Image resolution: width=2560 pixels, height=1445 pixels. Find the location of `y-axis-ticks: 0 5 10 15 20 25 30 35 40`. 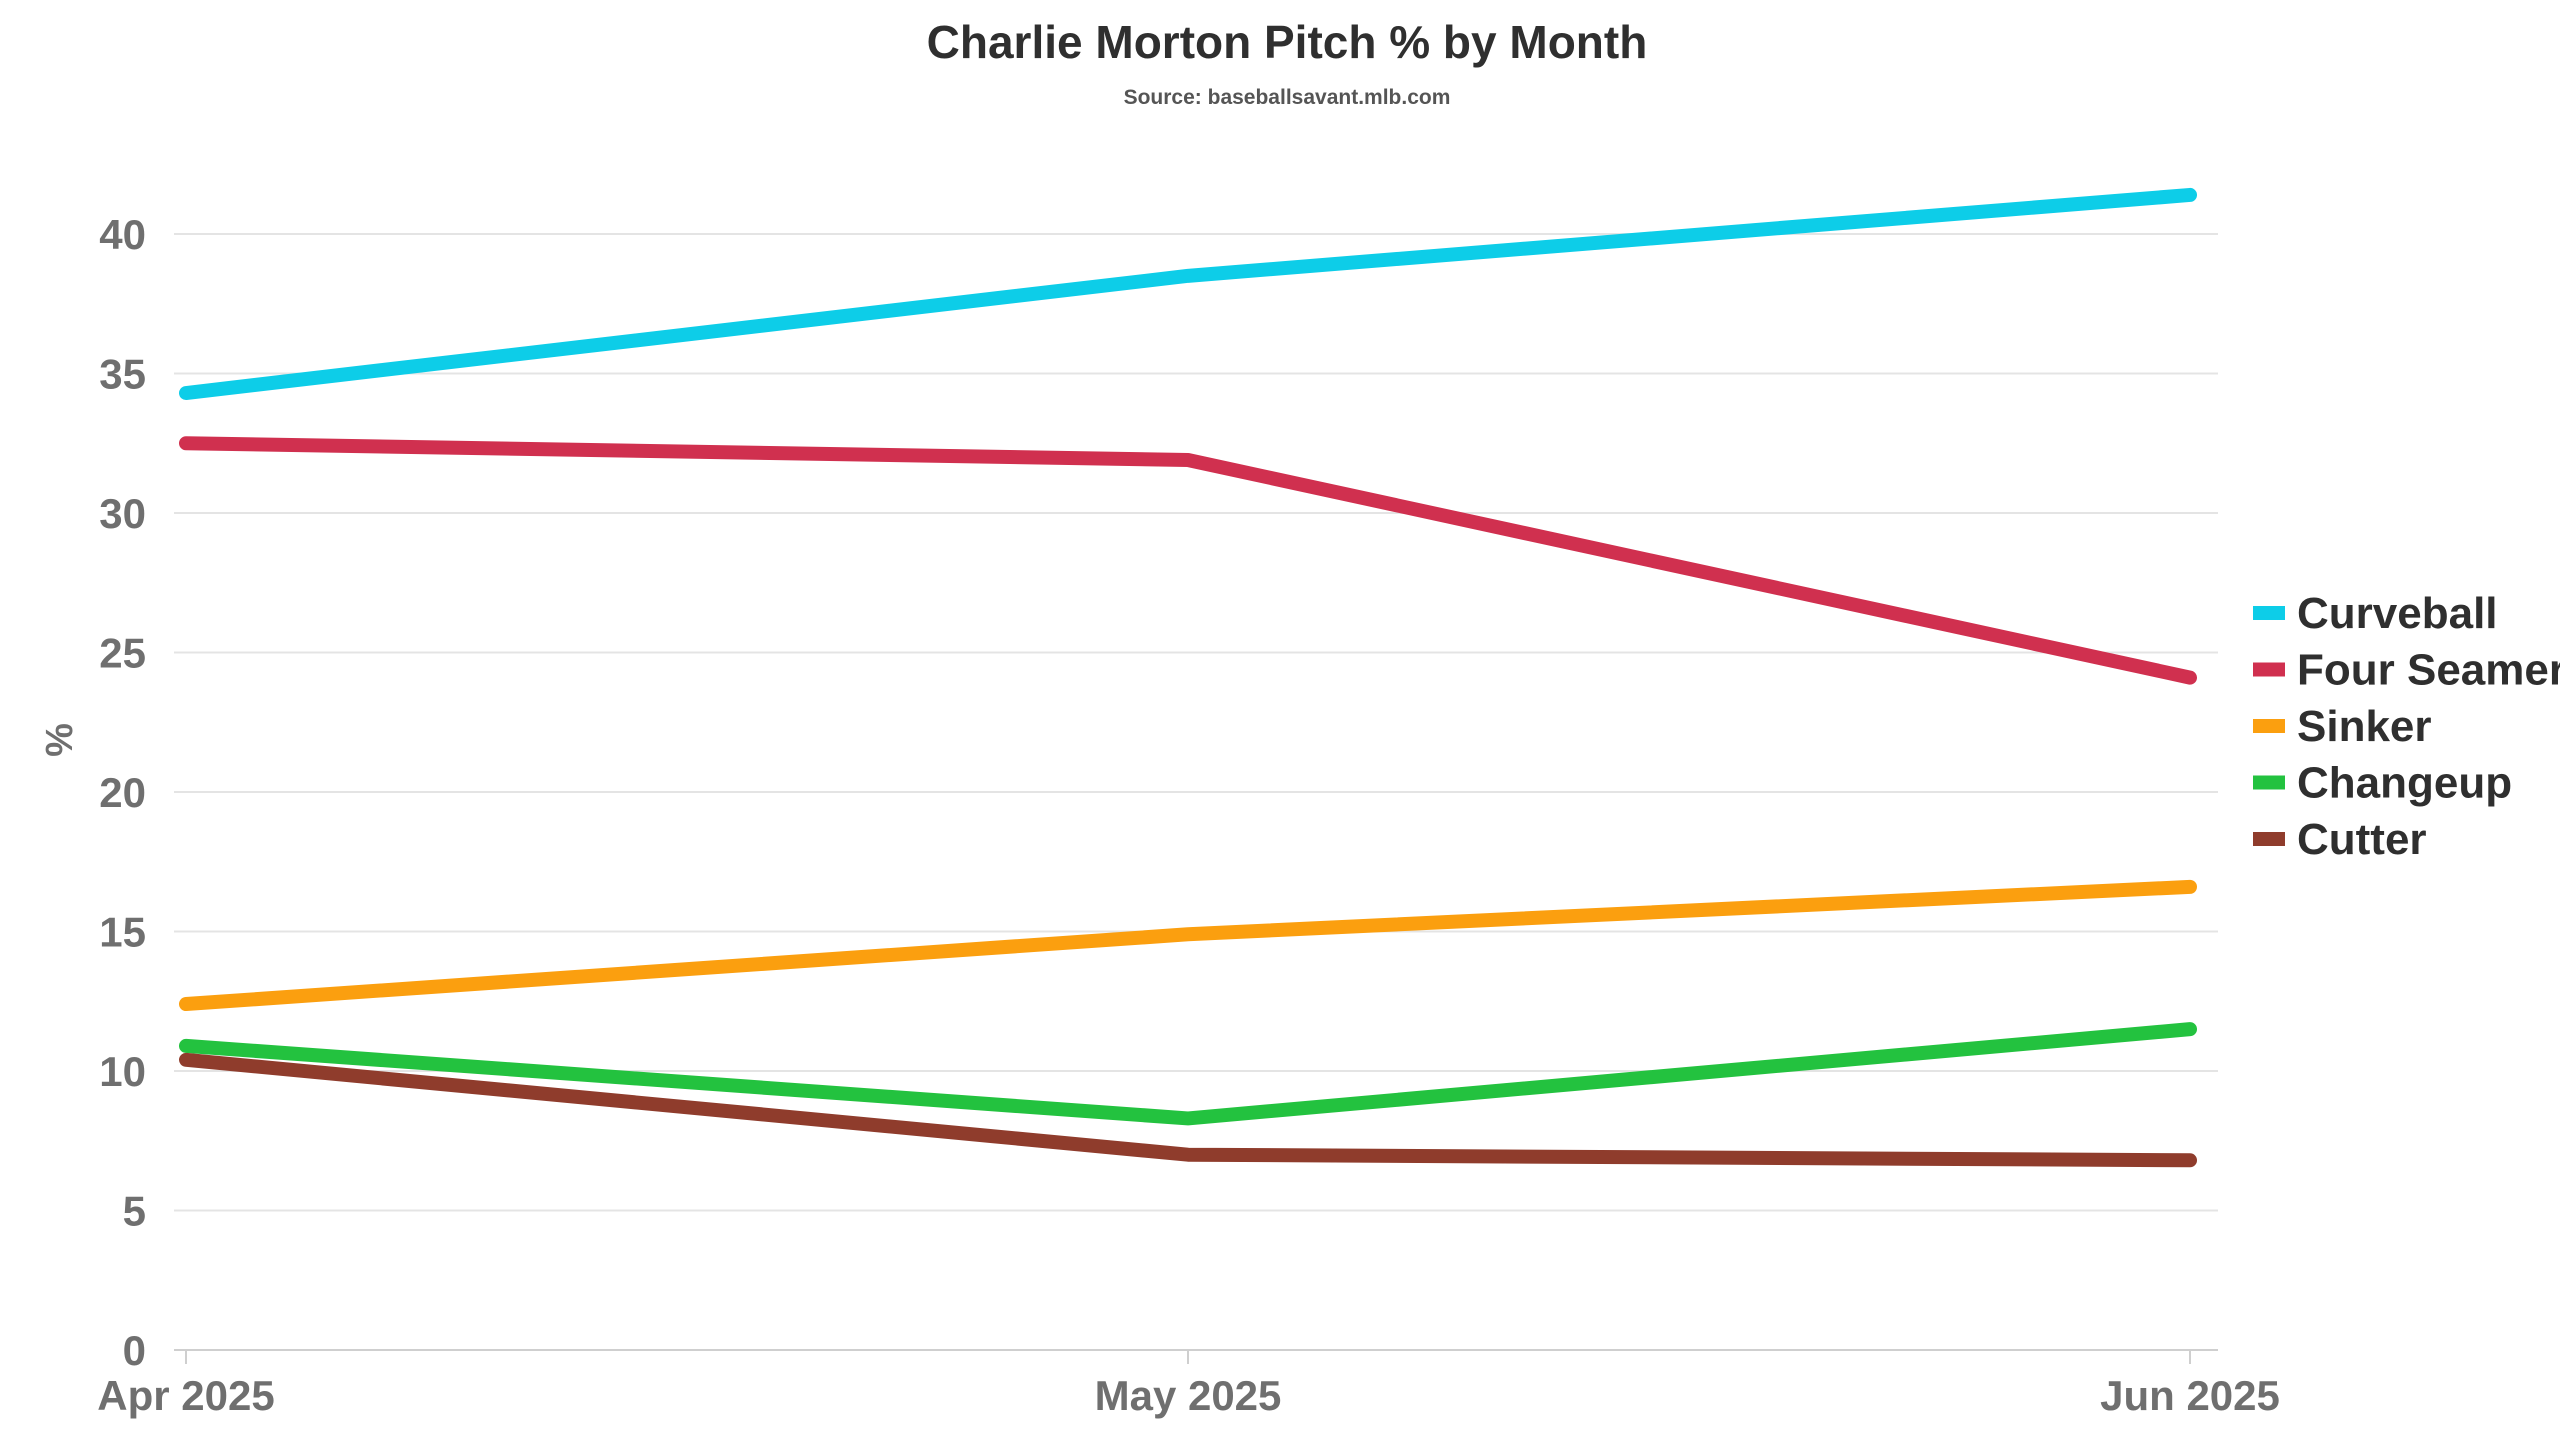

y-axis-ticks: 0 5 10 15 20 25 30 35 40 is located at coordinates (122, 792).